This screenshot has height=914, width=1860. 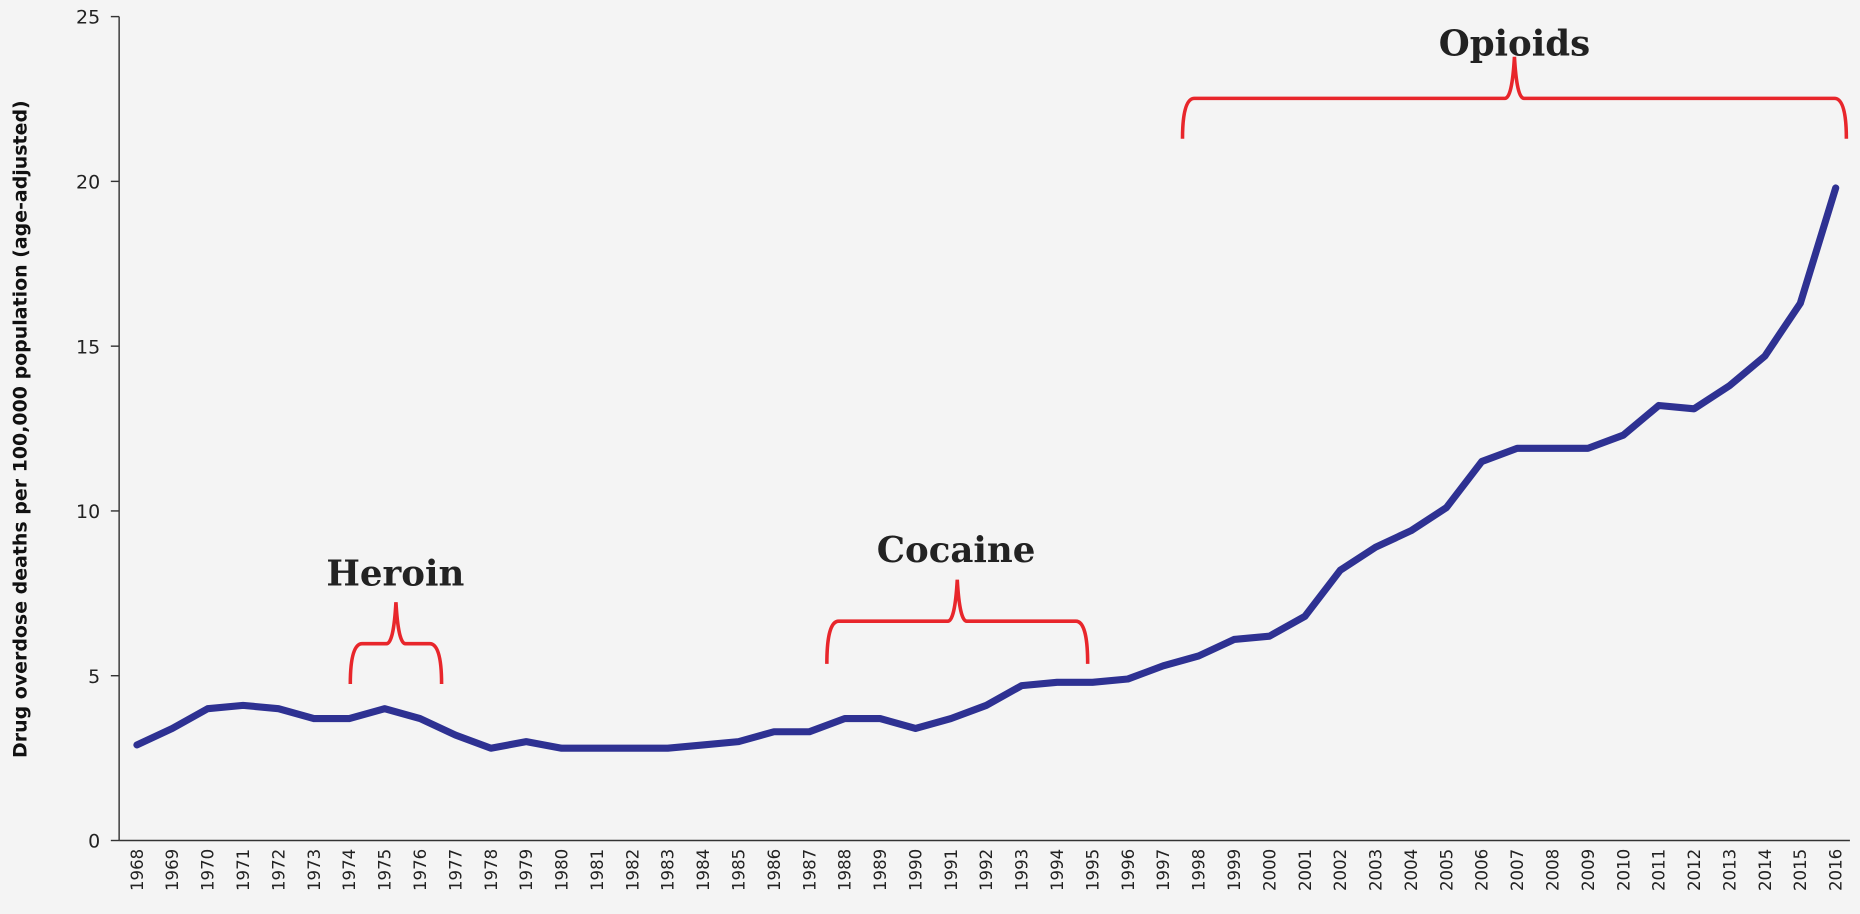 What do you see at coordinates (1588, 870) in the screenshot?
I see `x-tick-label: 2009` at bounding box center [1588, 870].